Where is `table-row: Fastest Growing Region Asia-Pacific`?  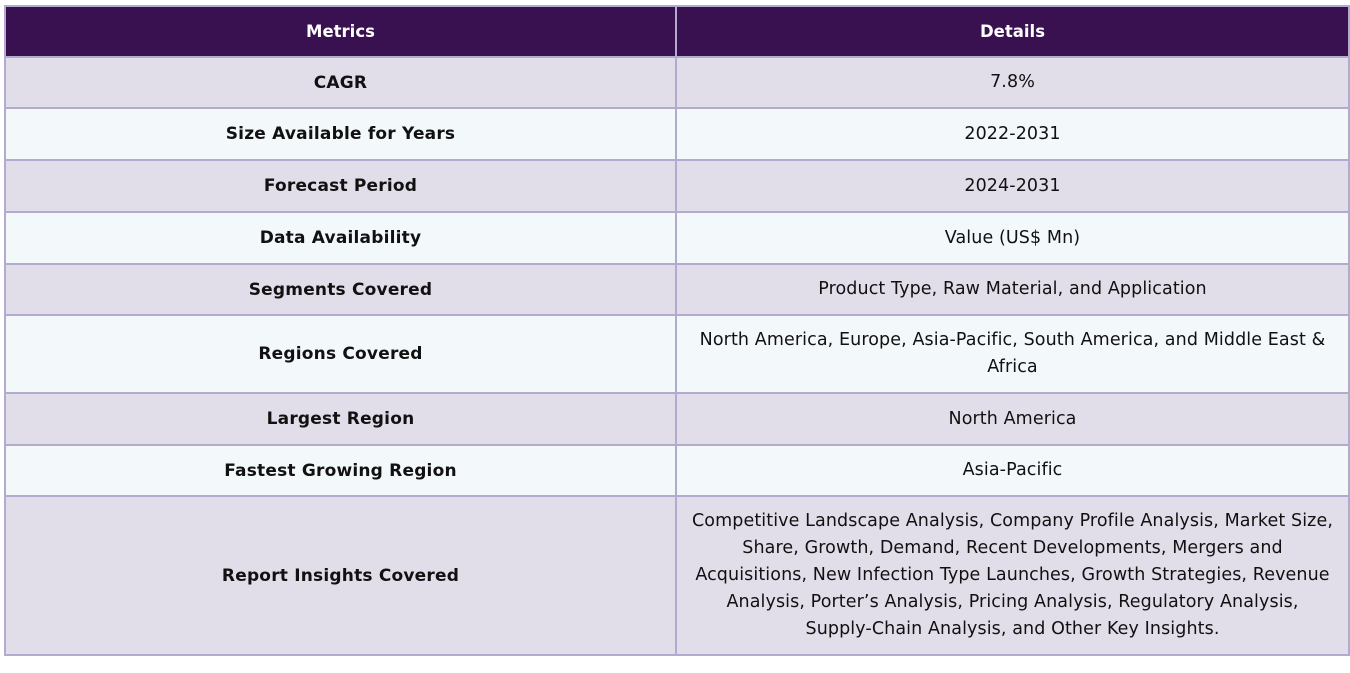
table-row: Fastest Growing Region Asia-Pacific is located at coordinates (677, 470).